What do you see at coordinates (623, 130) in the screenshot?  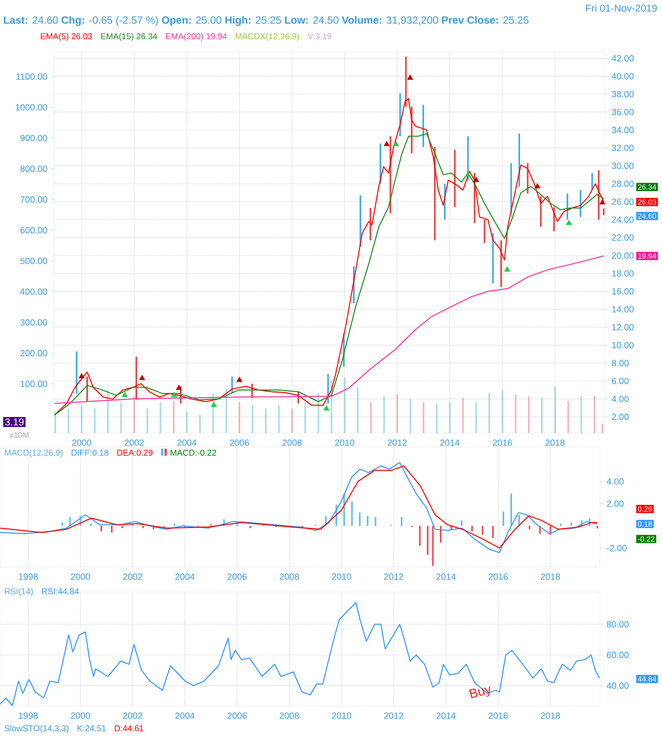 I see `y2-tick-label: 34.00` at bounding box center [623, 130].